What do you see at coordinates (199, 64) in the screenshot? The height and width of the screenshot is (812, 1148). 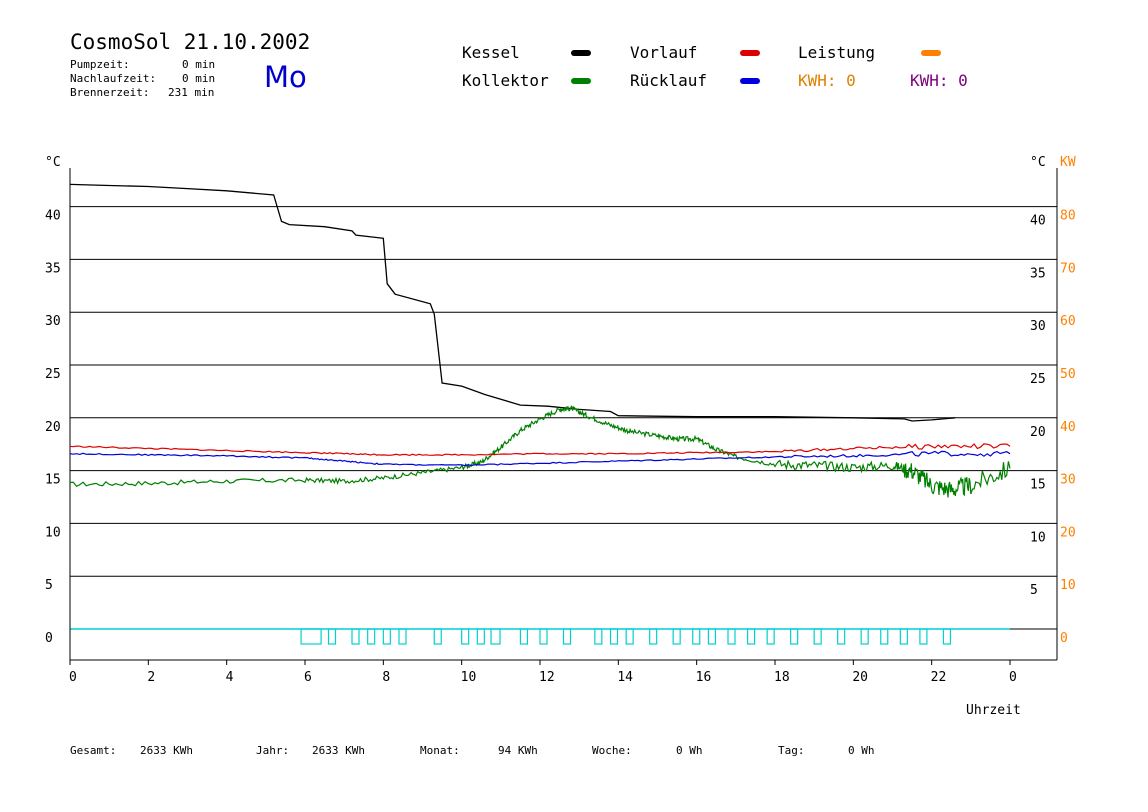 I see `stat-pumpzeit-value: 0 min` at bounding box center [199, 64].